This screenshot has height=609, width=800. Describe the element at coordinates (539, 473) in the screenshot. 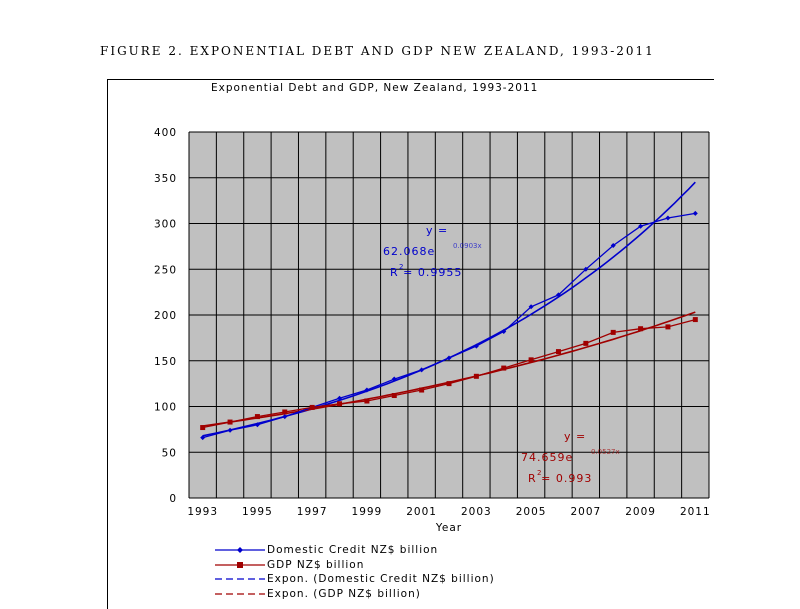

I see `equation-1-r2-superscript: 2` at that location.